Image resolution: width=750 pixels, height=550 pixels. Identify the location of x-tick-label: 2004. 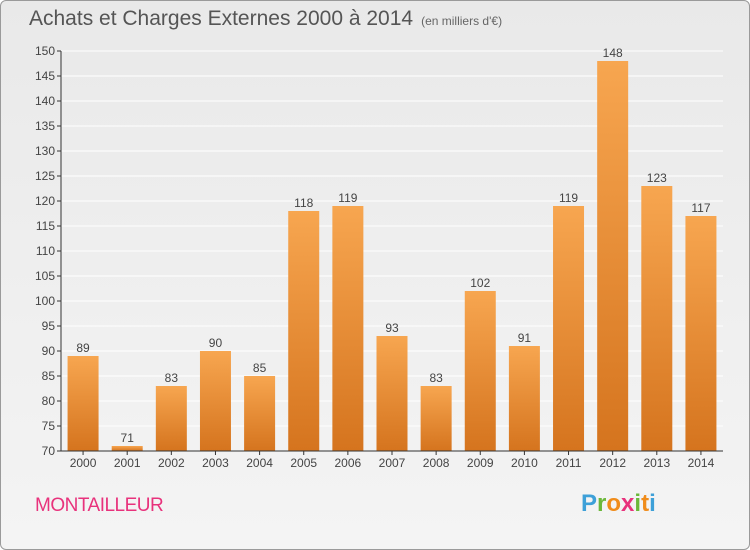
(259, 463).